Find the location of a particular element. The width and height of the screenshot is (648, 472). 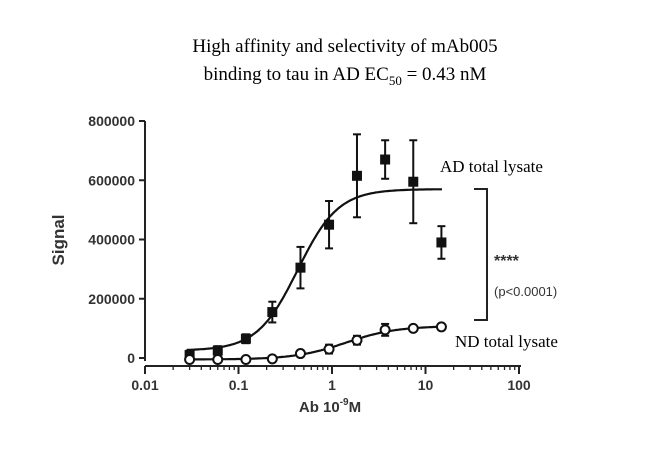

x-tick-label: 0.1 is located at coordinates (239, 385).